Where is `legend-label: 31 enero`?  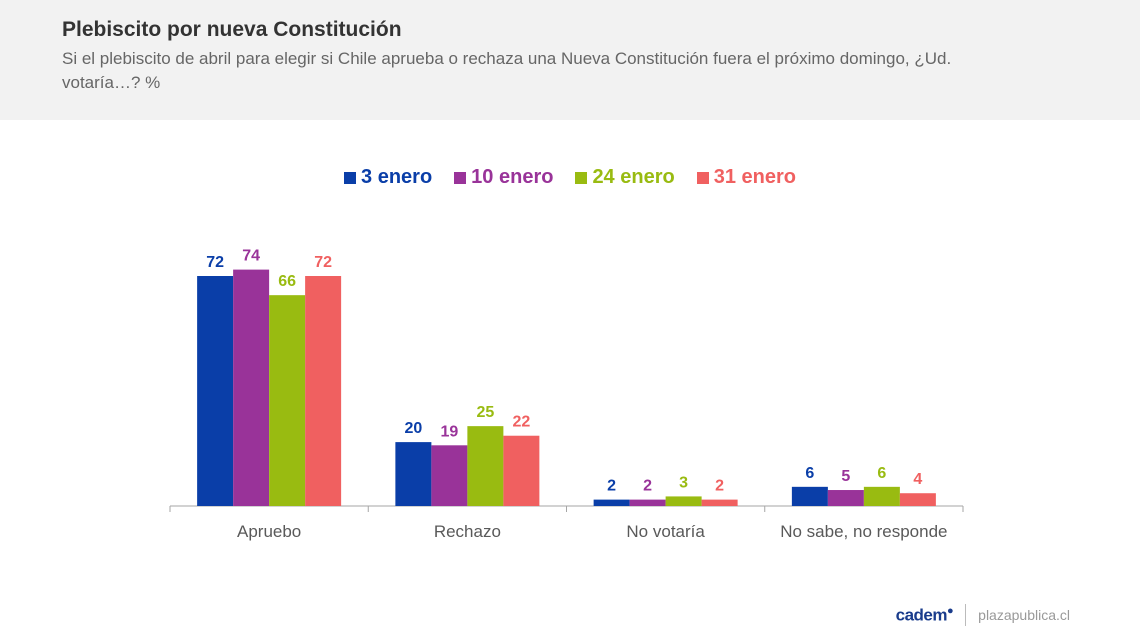
legend-label: 31 enero is located at coordinates (754, 177).